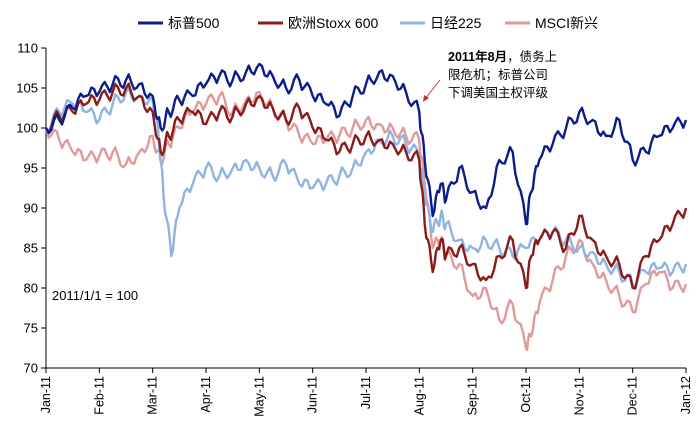 Image resolution: width=699 pixels, height=429 pixels. I want to click on y-tick-label: 95, so click(31, 168).